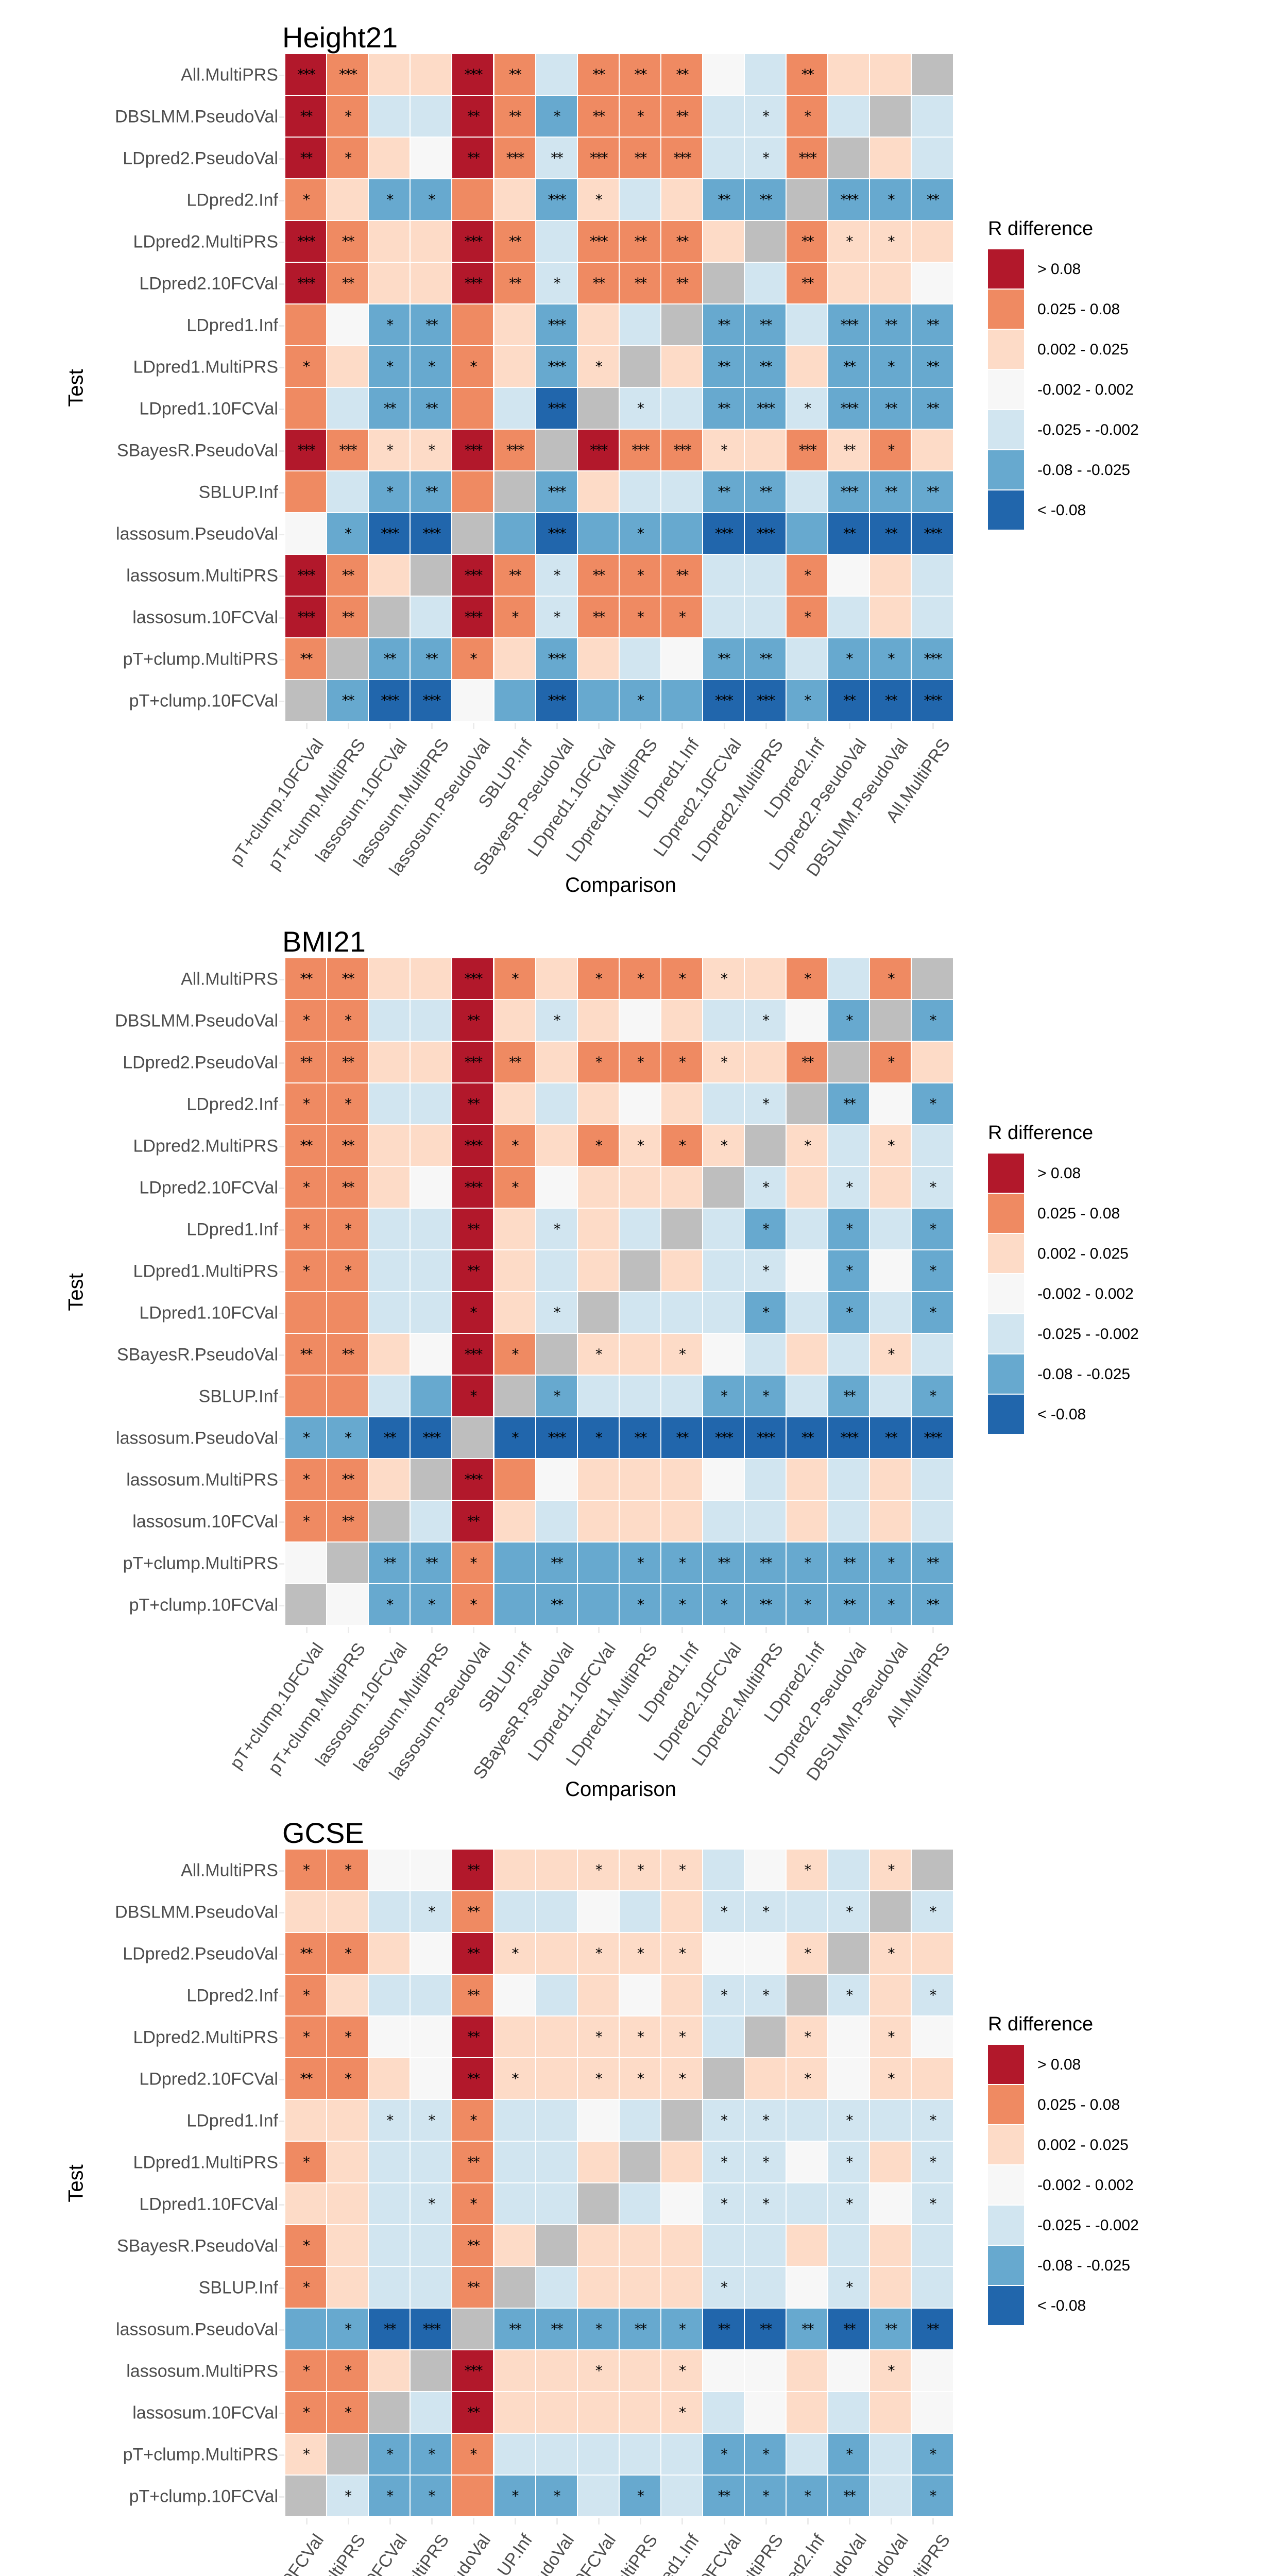  Describe the element at coordinates (197, 1438) in the screenshot. I see `y-tick-label: lassosum.PseudoVal` at that location.